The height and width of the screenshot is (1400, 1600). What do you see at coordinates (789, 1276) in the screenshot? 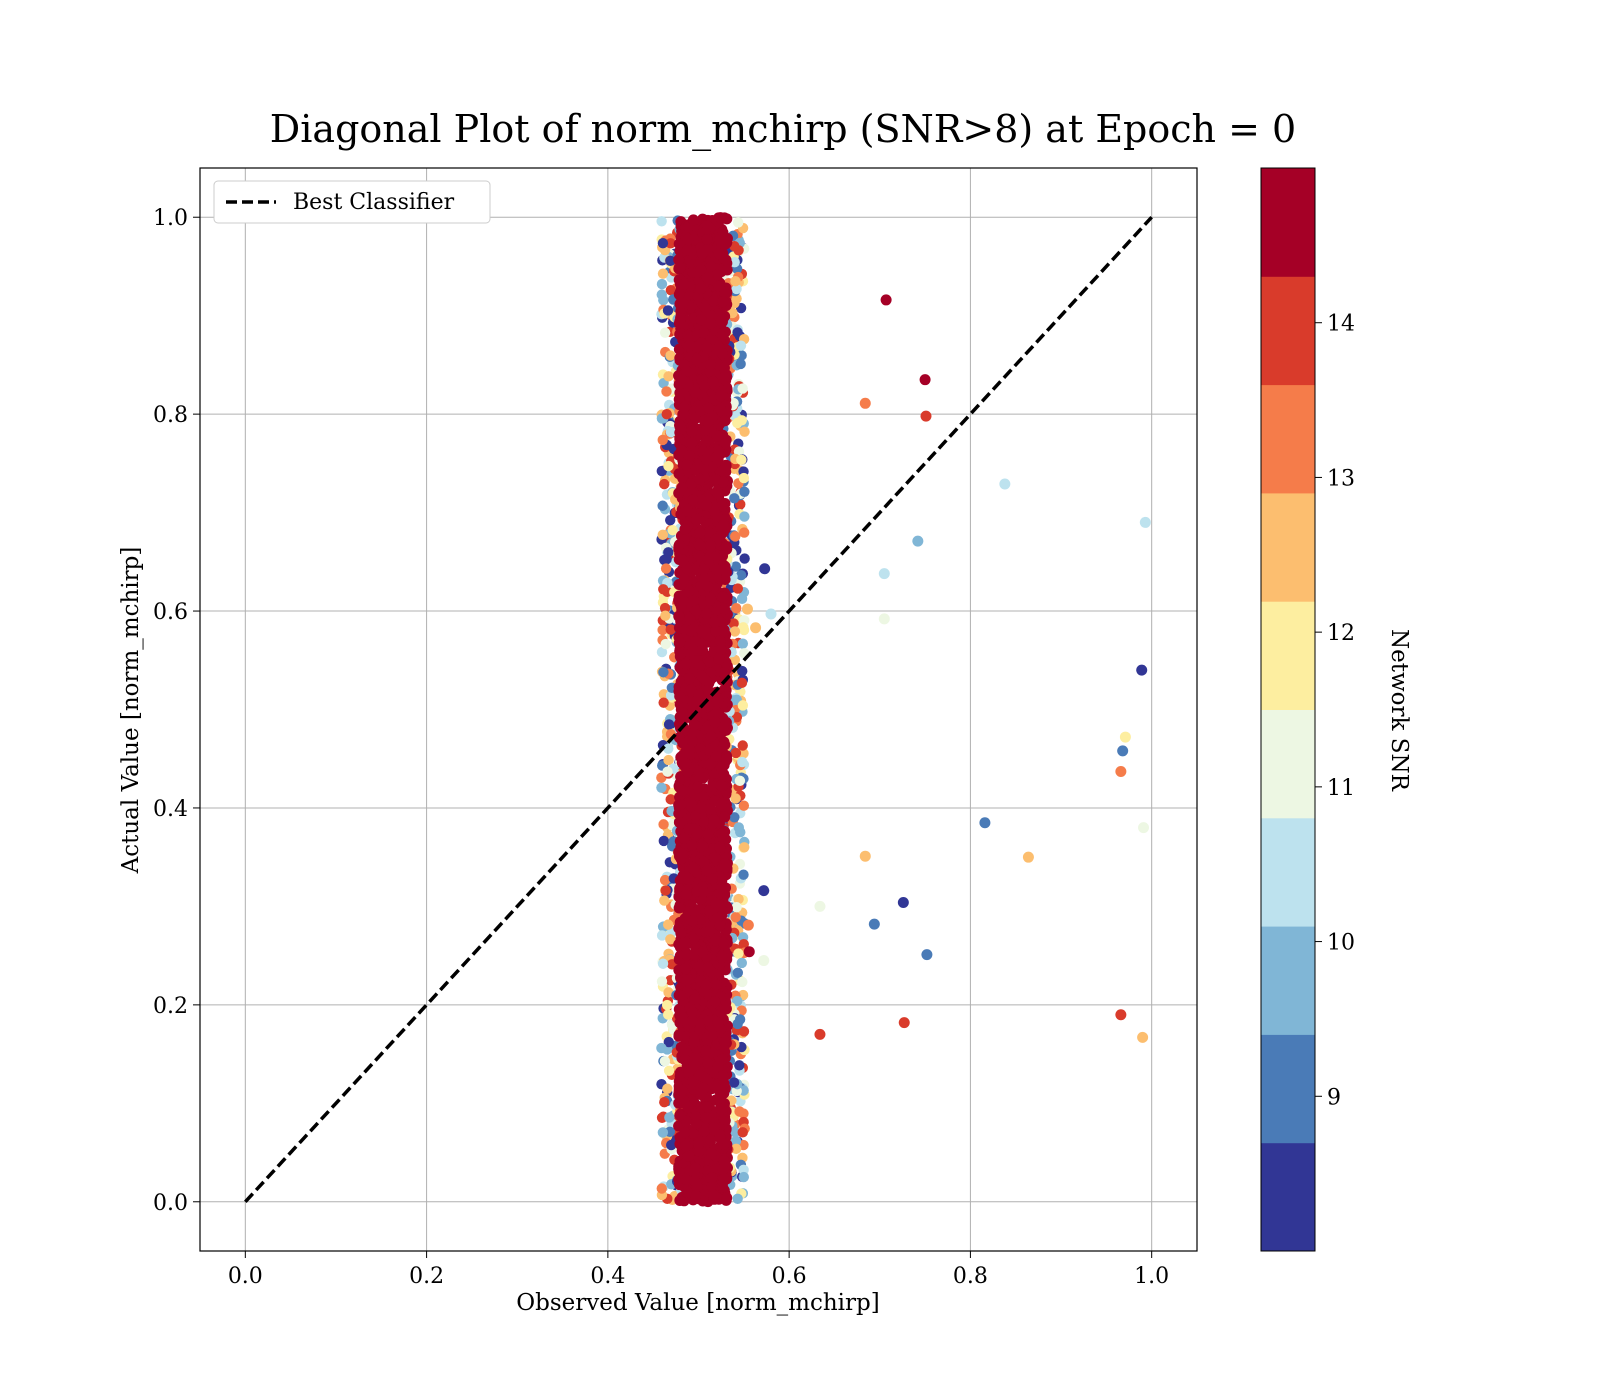
I see `x-tick-label: 0.6` at bounding box center [789, 1276].